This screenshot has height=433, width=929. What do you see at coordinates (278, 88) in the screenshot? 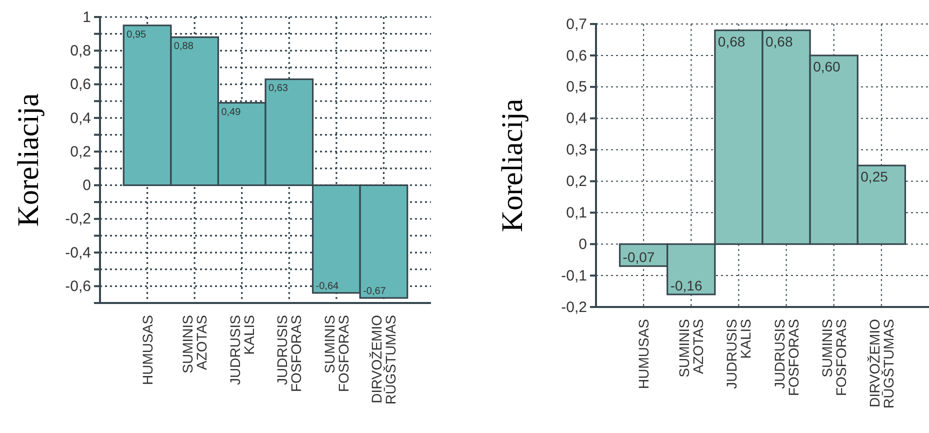
I see `data-label: 0,63` at bounding box center [278, 88].